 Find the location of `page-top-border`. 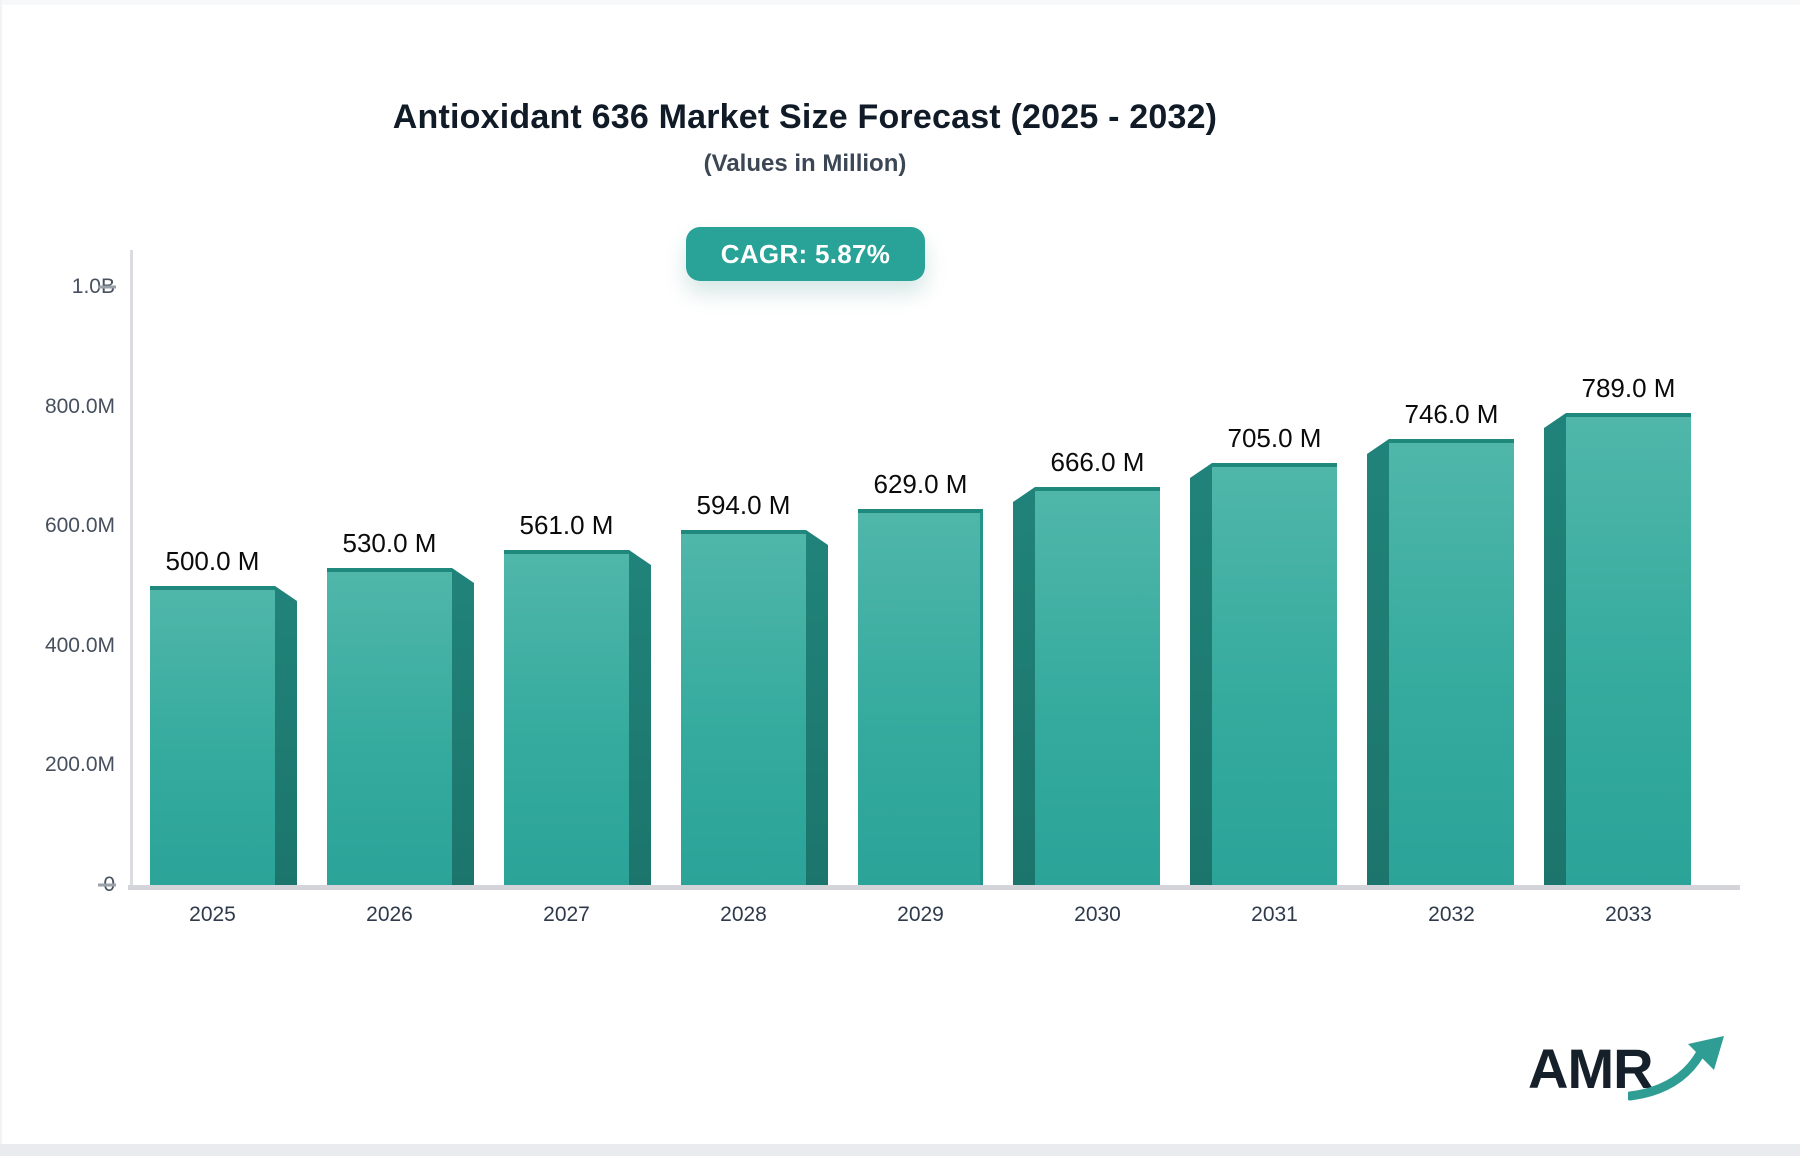

page-top-border is located at coordinates (900, 2).